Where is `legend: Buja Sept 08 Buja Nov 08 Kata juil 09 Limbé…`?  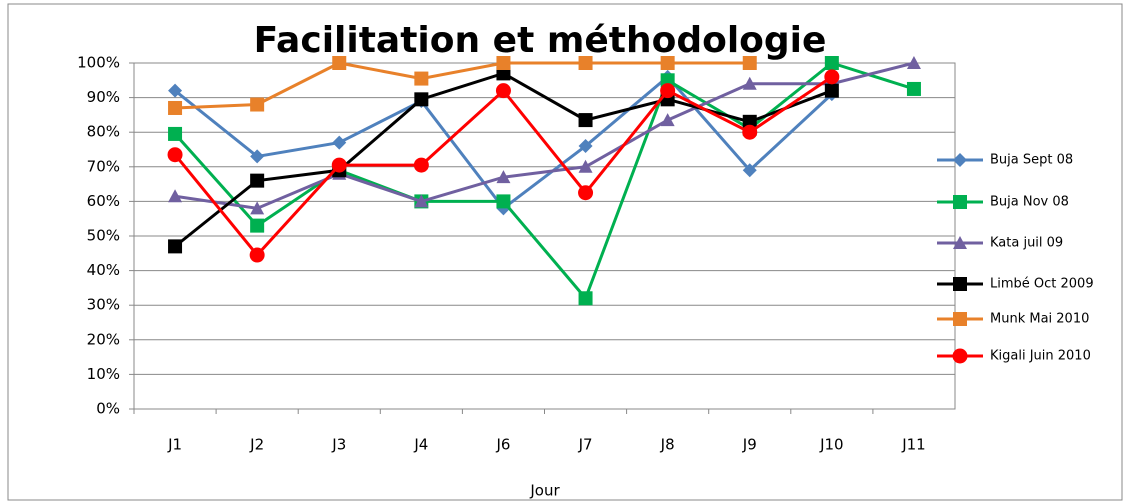
legend: Buja Sept 08 Buja Nov 08 Kata juil 09 Limbé… is located at coordinates (1015, 258).